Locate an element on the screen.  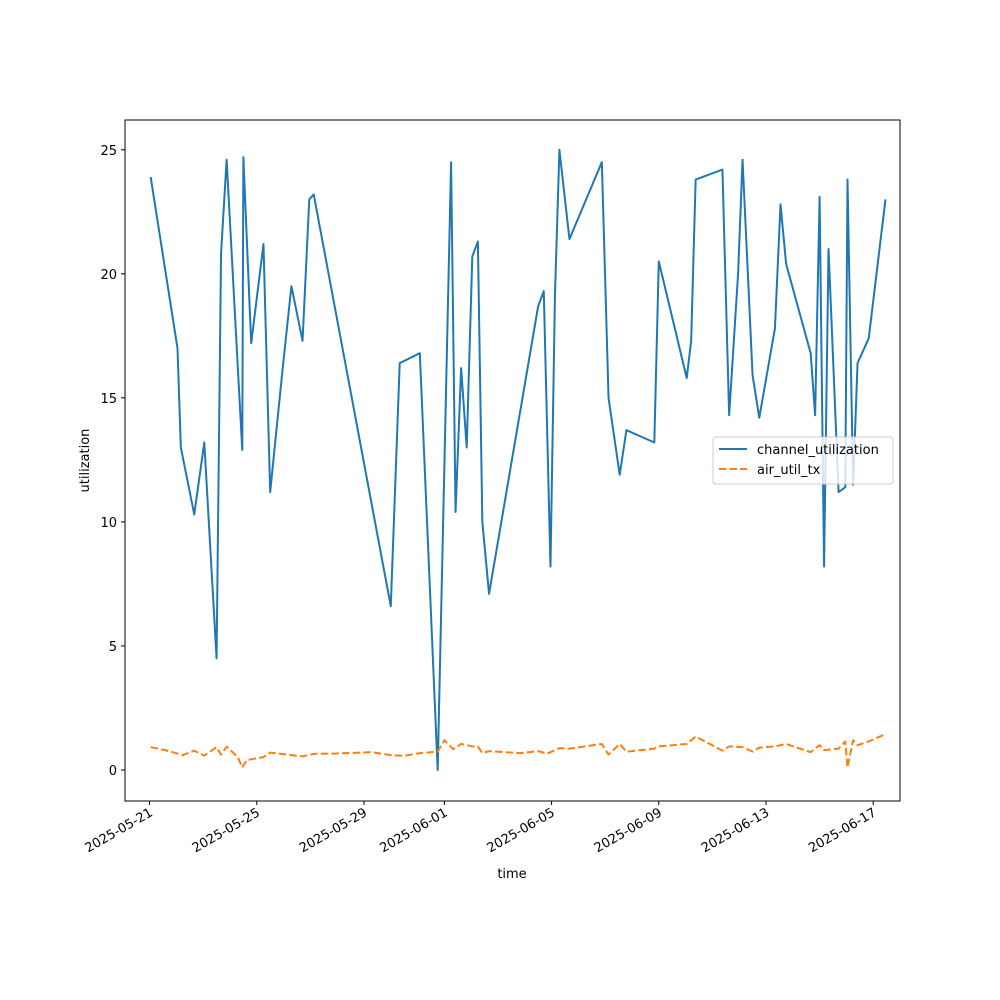
legend-label-channel-utilization: channel_utilization is located at coordinates (818, 450).